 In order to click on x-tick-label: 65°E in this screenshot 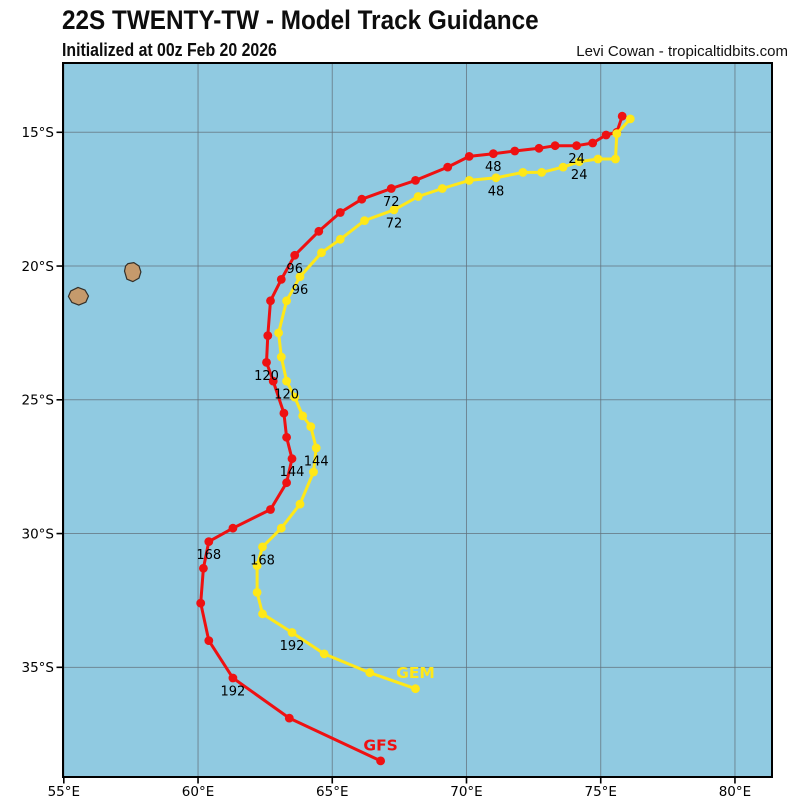, I will do `click(332, 792)`.